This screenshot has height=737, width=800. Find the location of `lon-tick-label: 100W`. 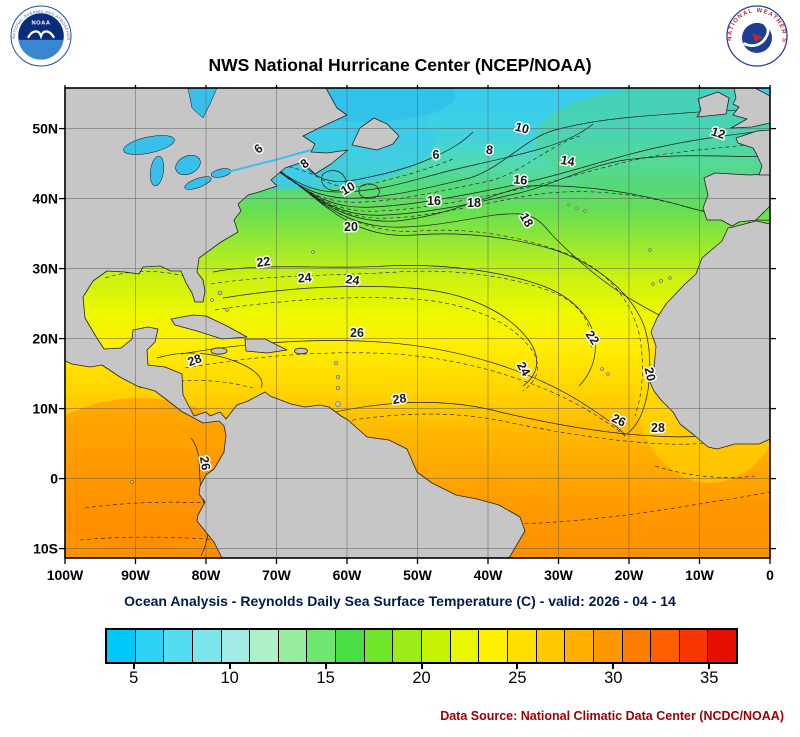

lon-tick-label: 100W is located at coordinates (65, 575).